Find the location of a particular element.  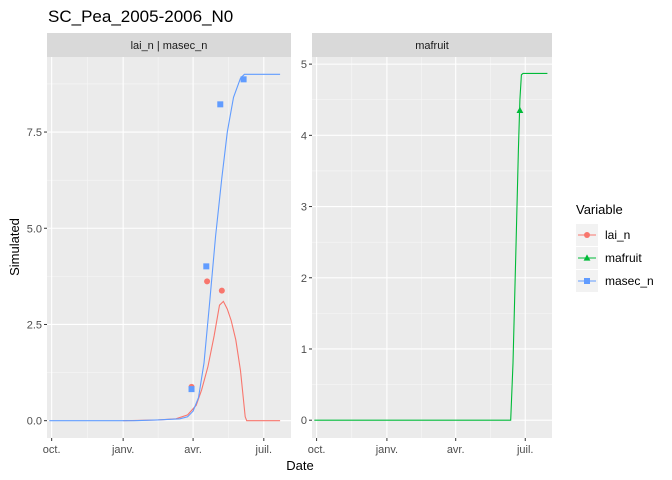

y-tick-label: 2 is located at coordinates (304, 279).